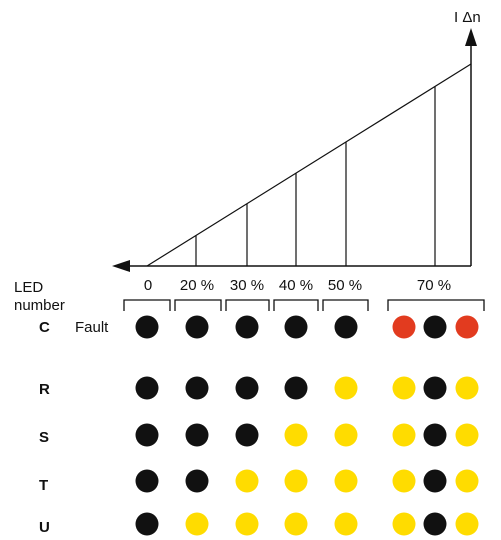 This screenshot has height=540, width=501. What do you see at coordinates (197, 285) in the screenshot?
I see `tick-label-20: 20 %` at bounding box center [197, 285].